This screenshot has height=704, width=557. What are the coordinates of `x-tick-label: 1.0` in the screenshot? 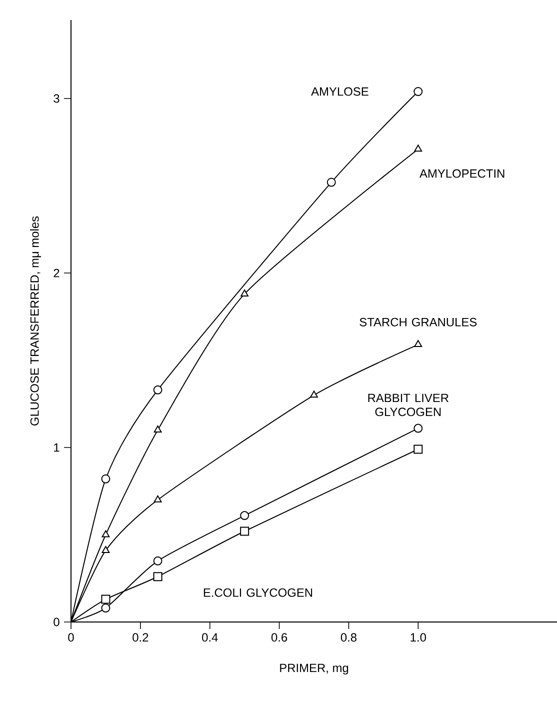 It's located at (418, 637).